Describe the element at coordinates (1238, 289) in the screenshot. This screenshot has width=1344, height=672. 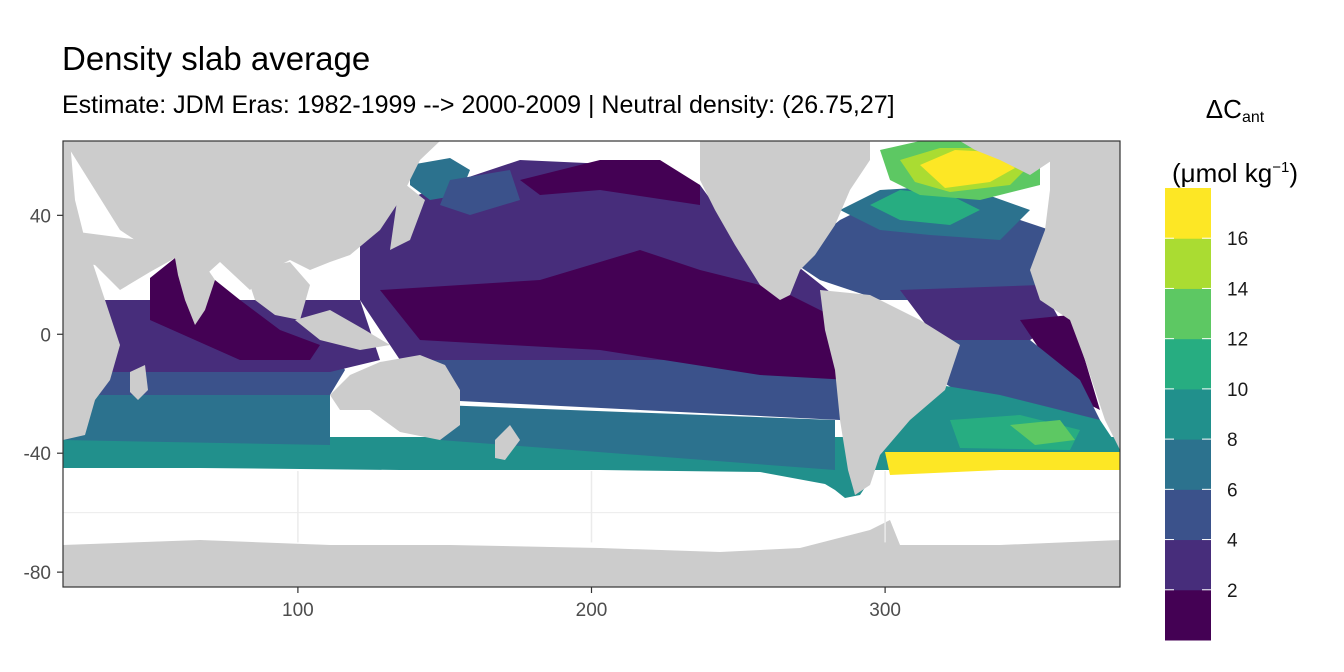
I see `legend-tick-label: 14` at that location.